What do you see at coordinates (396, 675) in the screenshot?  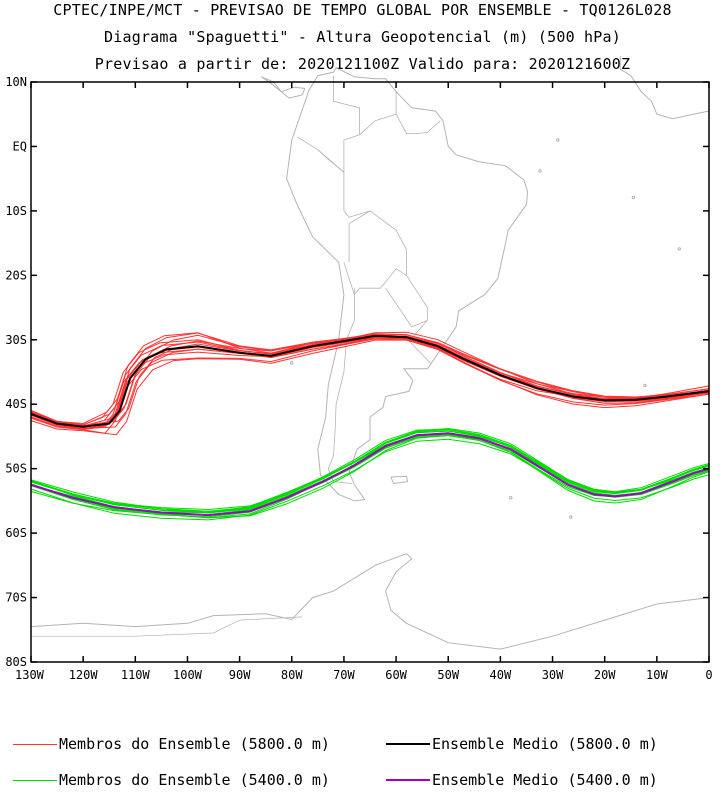 I see `lon-label: 60W` at bounding box center [396, 675].